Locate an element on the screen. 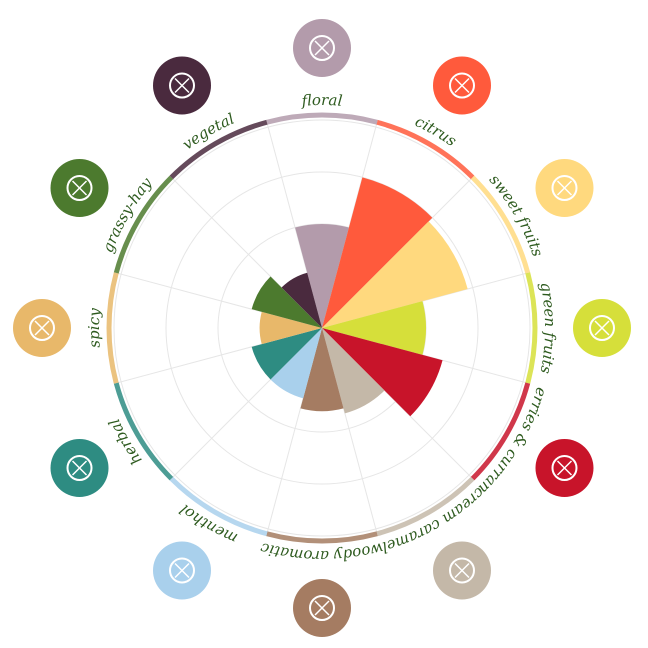  category-label-text: floral is located at coordinates (321, 100).